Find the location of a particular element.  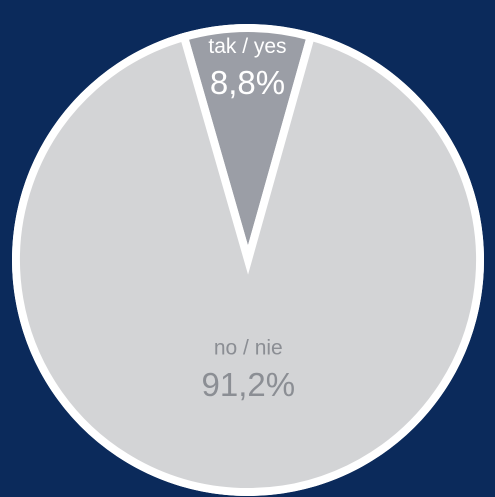

slice-value-label: 8,8% is located at coordinates (247, 82).